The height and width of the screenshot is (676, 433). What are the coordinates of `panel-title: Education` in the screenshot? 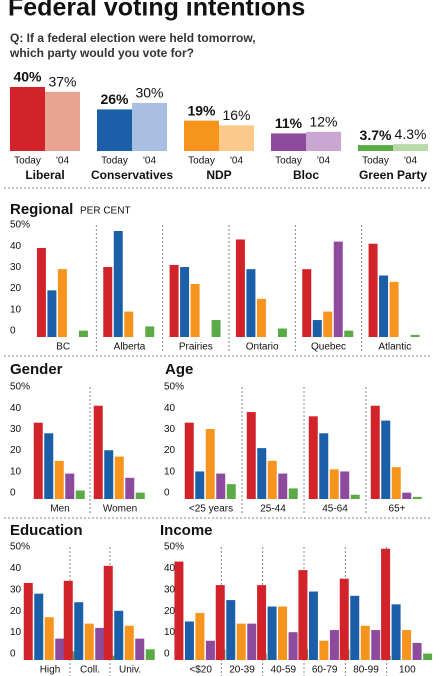 It's located at (46, 530).